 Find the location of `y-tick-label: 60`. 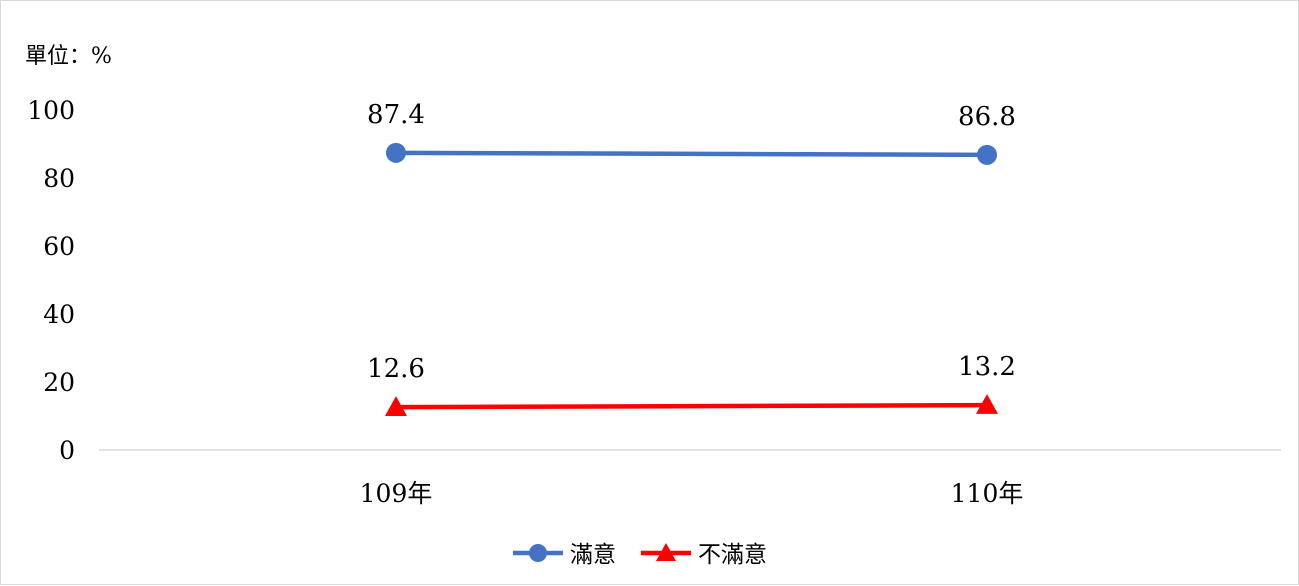

y-tick-label: 60 is located at coordinates (59, 246).